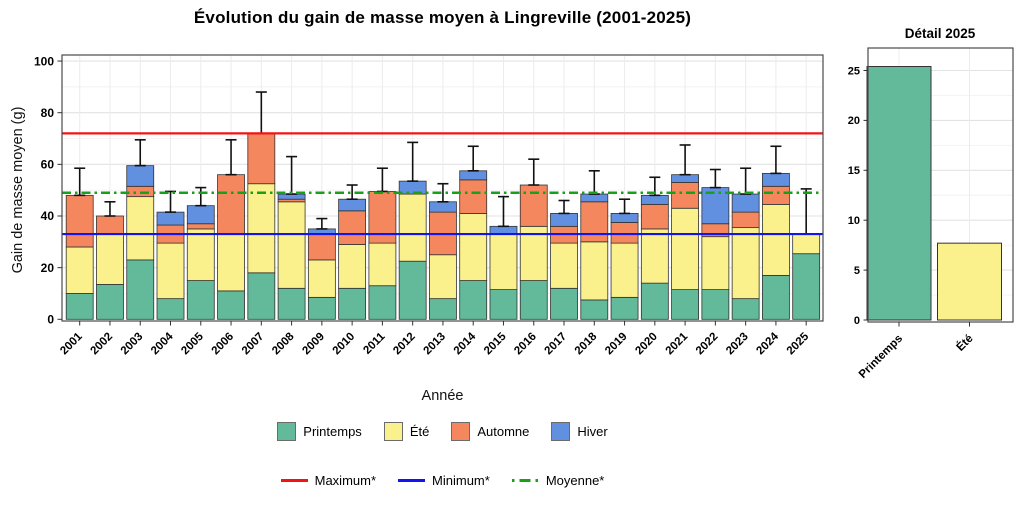 Image resolution: width=1024 pixels, height=512 pixels. Describe the element at coordinates (79, 221) in the screenshot. I see `bar-segment-automne-2001` at that location.